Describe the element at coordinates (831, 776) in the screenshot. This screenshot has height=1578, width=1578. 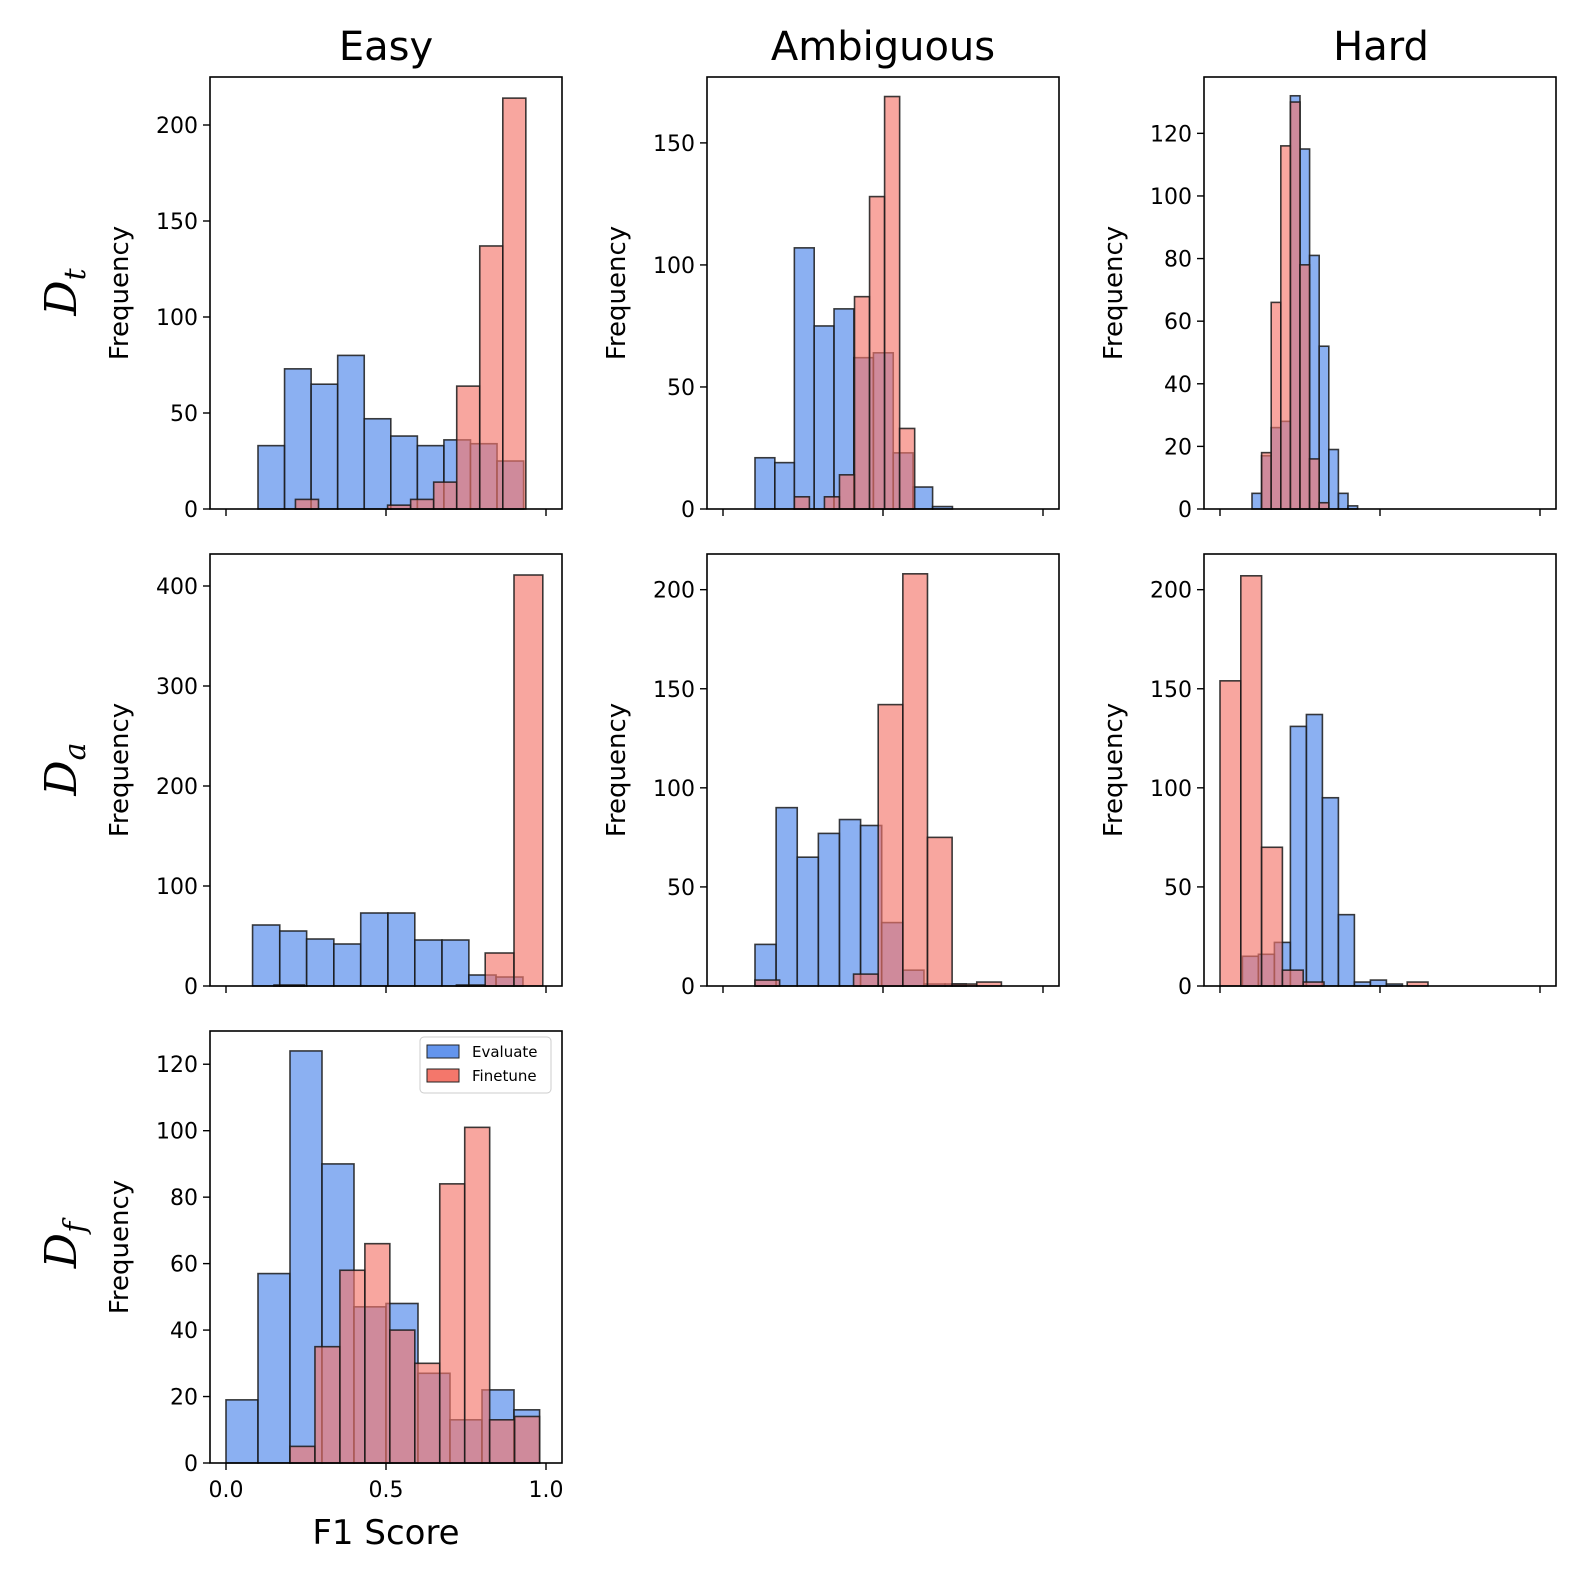
I see `panel-da-ambiguous: 0 50 100 150 200 Frequency` at that location.